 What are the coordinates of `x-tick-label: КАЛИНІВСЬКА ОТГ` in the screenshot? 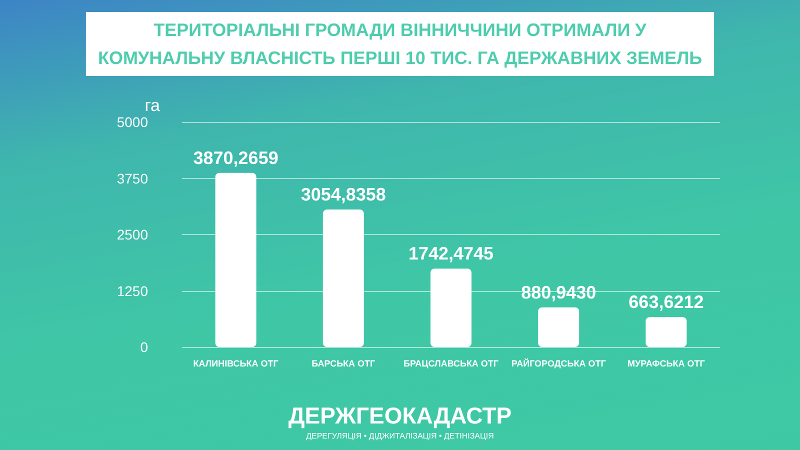 It's located at (235, 363).